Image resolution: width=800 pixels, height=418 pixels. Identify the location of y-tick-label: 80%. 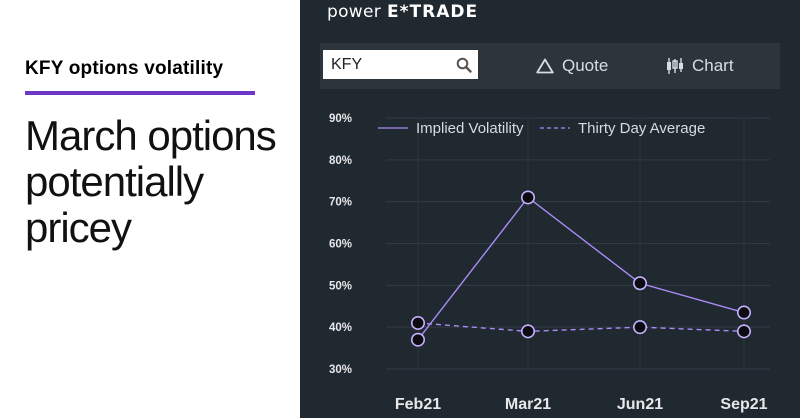
(340, 161).